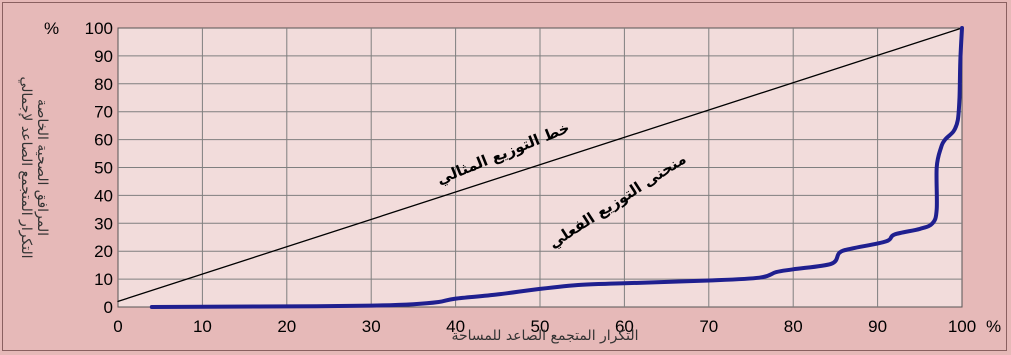 This screenshot has height=355, width=1011. I want to click on y-tick-label: 70, so click(103, 112).